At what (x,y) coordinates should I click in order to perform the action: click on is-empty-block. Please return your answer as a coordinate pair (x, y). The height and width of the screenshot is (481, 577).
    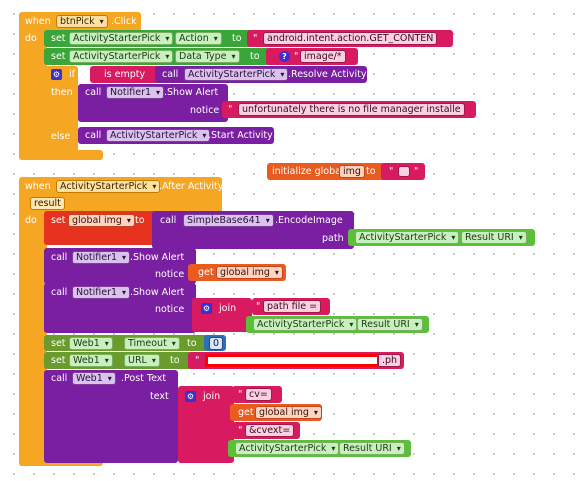
    Looking at the image, I should click on (125, 74).